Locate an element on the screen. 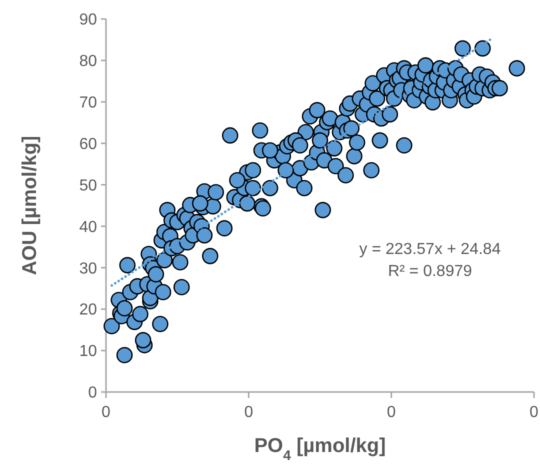 This screenshot has width=540, height=468. y-tick-label: 10 is located at coordinates (88, 351).